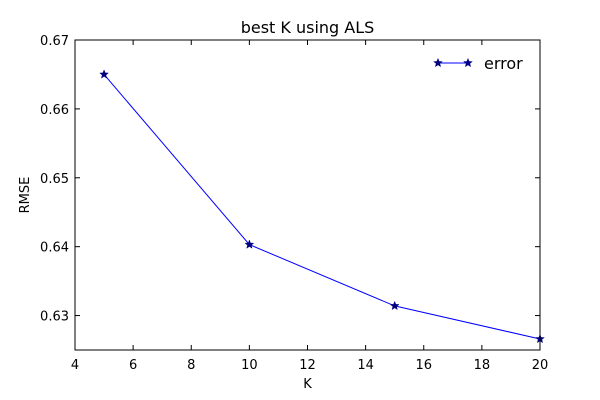 The height and width of the screenshot is (400, 600). I want to click on x-tick-label: 6, so click(133, 365).